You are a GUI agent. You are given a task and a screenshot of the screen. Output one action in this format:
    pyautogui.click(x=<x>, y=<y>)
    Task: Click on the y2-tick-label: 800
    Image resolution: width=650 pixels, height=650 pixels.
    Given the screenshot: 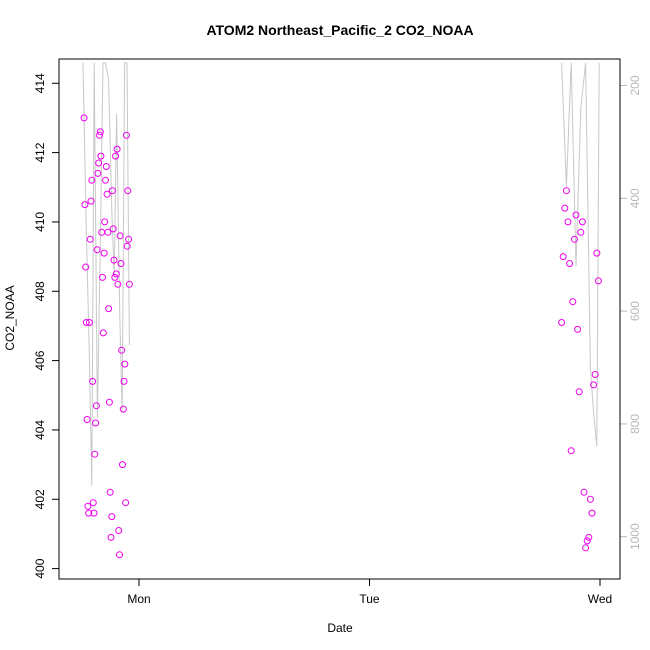 What is the action you would take?
    pyautogui.click(x=635, y=424)
    